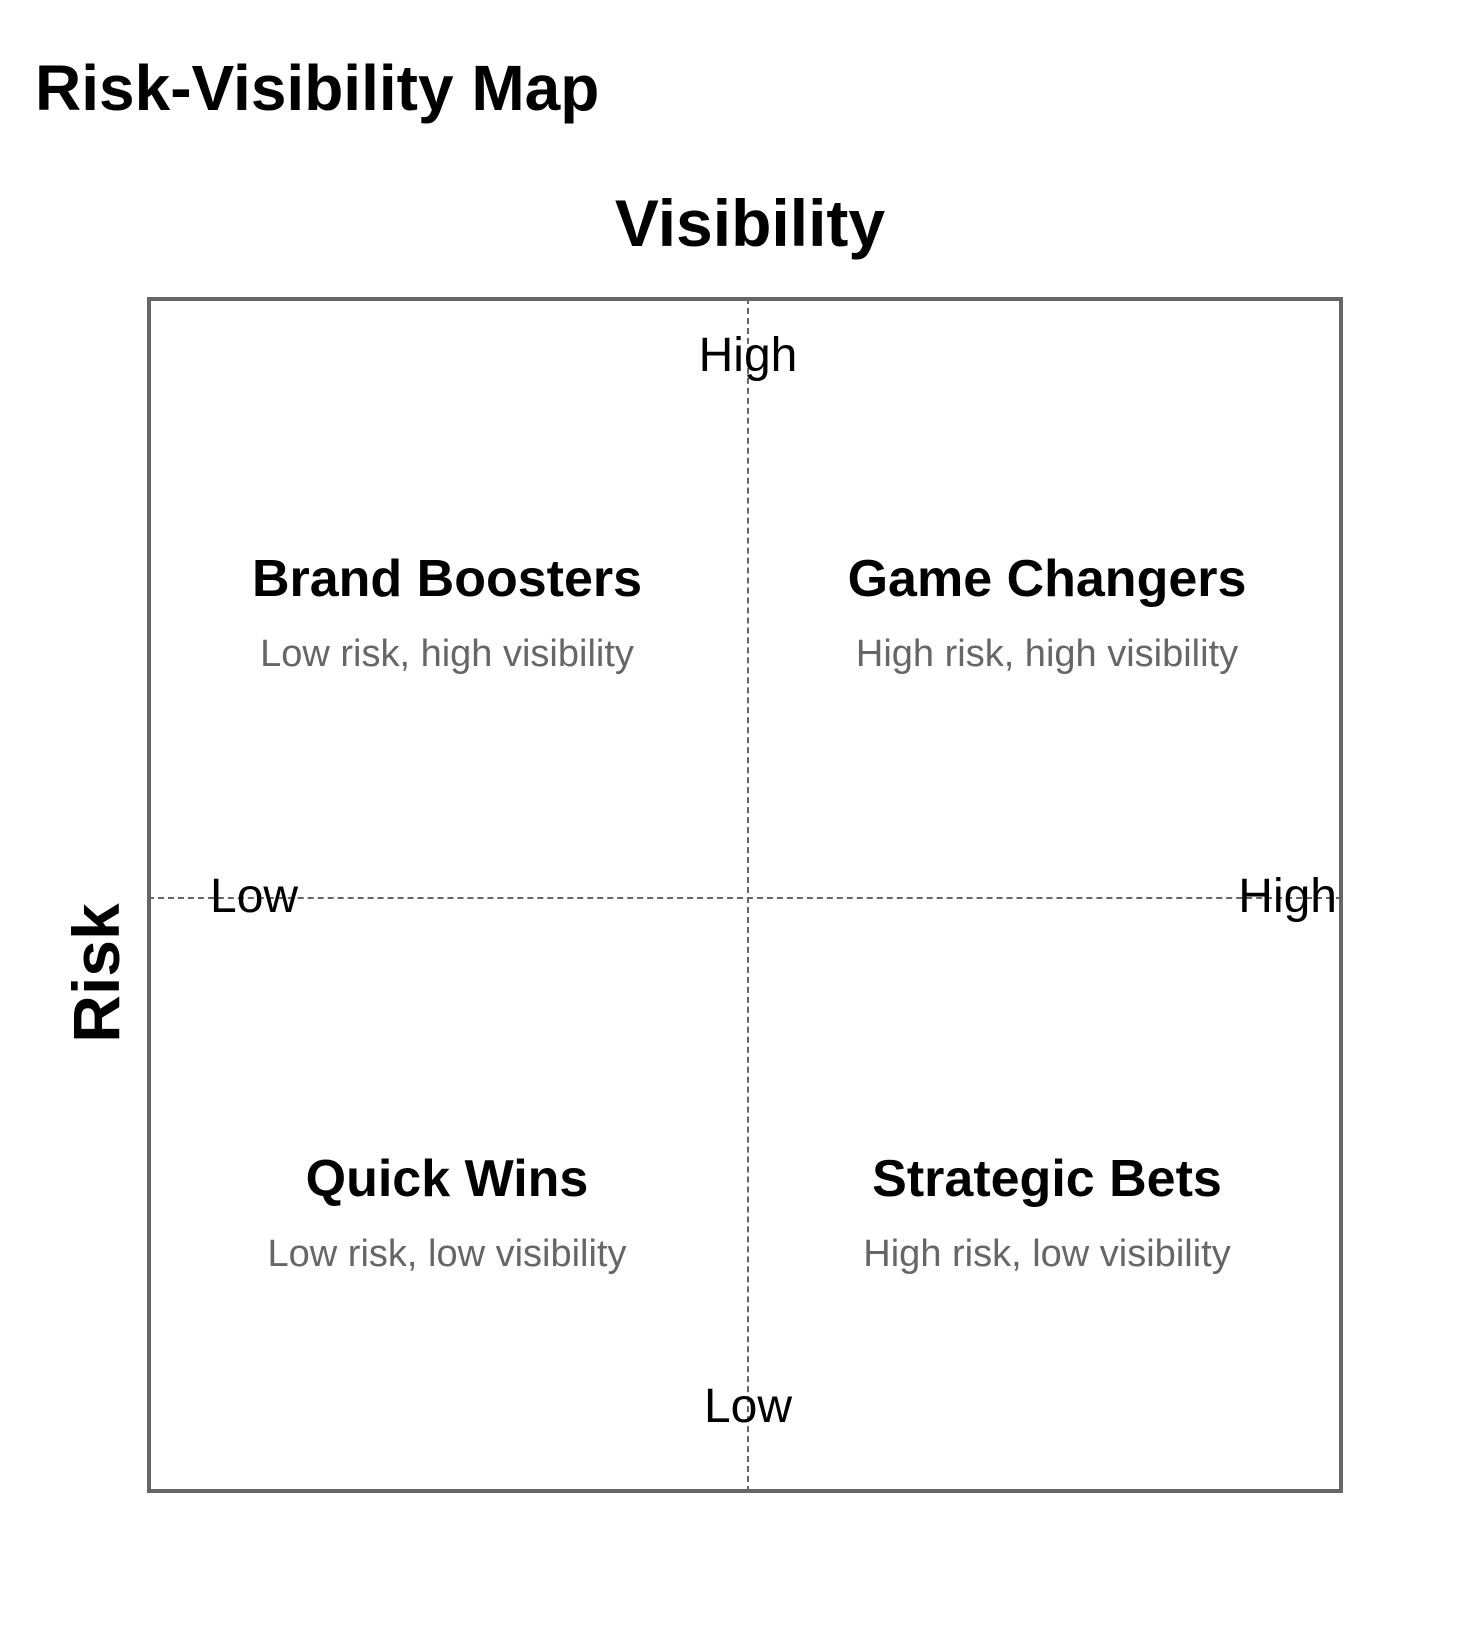 The height and width of the screenshot is (1628, 1482). I want to click on quadrant-description: High risk, low visibility, so click(1047, 1254).